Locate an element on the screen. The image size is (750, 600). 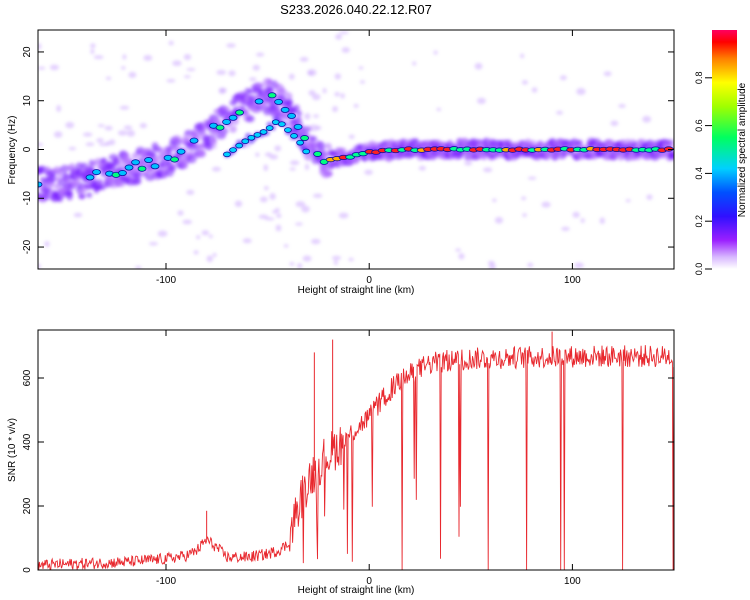
x-tick-label: 0 is located at coordinates (369, 280).